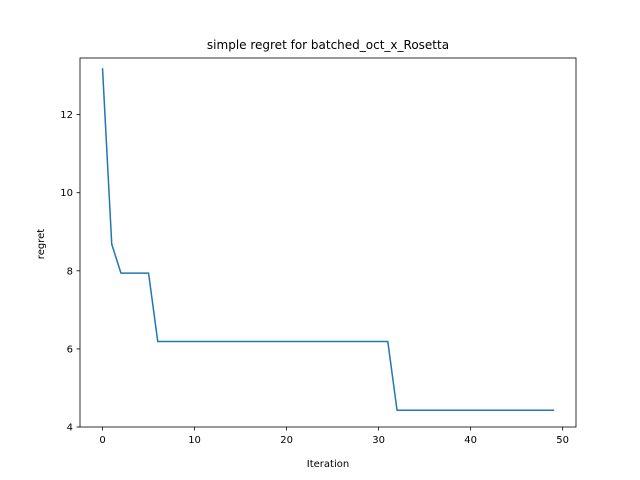  What do you see at coordinates (194, 440) in the screenshot?
I see `x-tick-label: 10` at bounding box center [194, 440].